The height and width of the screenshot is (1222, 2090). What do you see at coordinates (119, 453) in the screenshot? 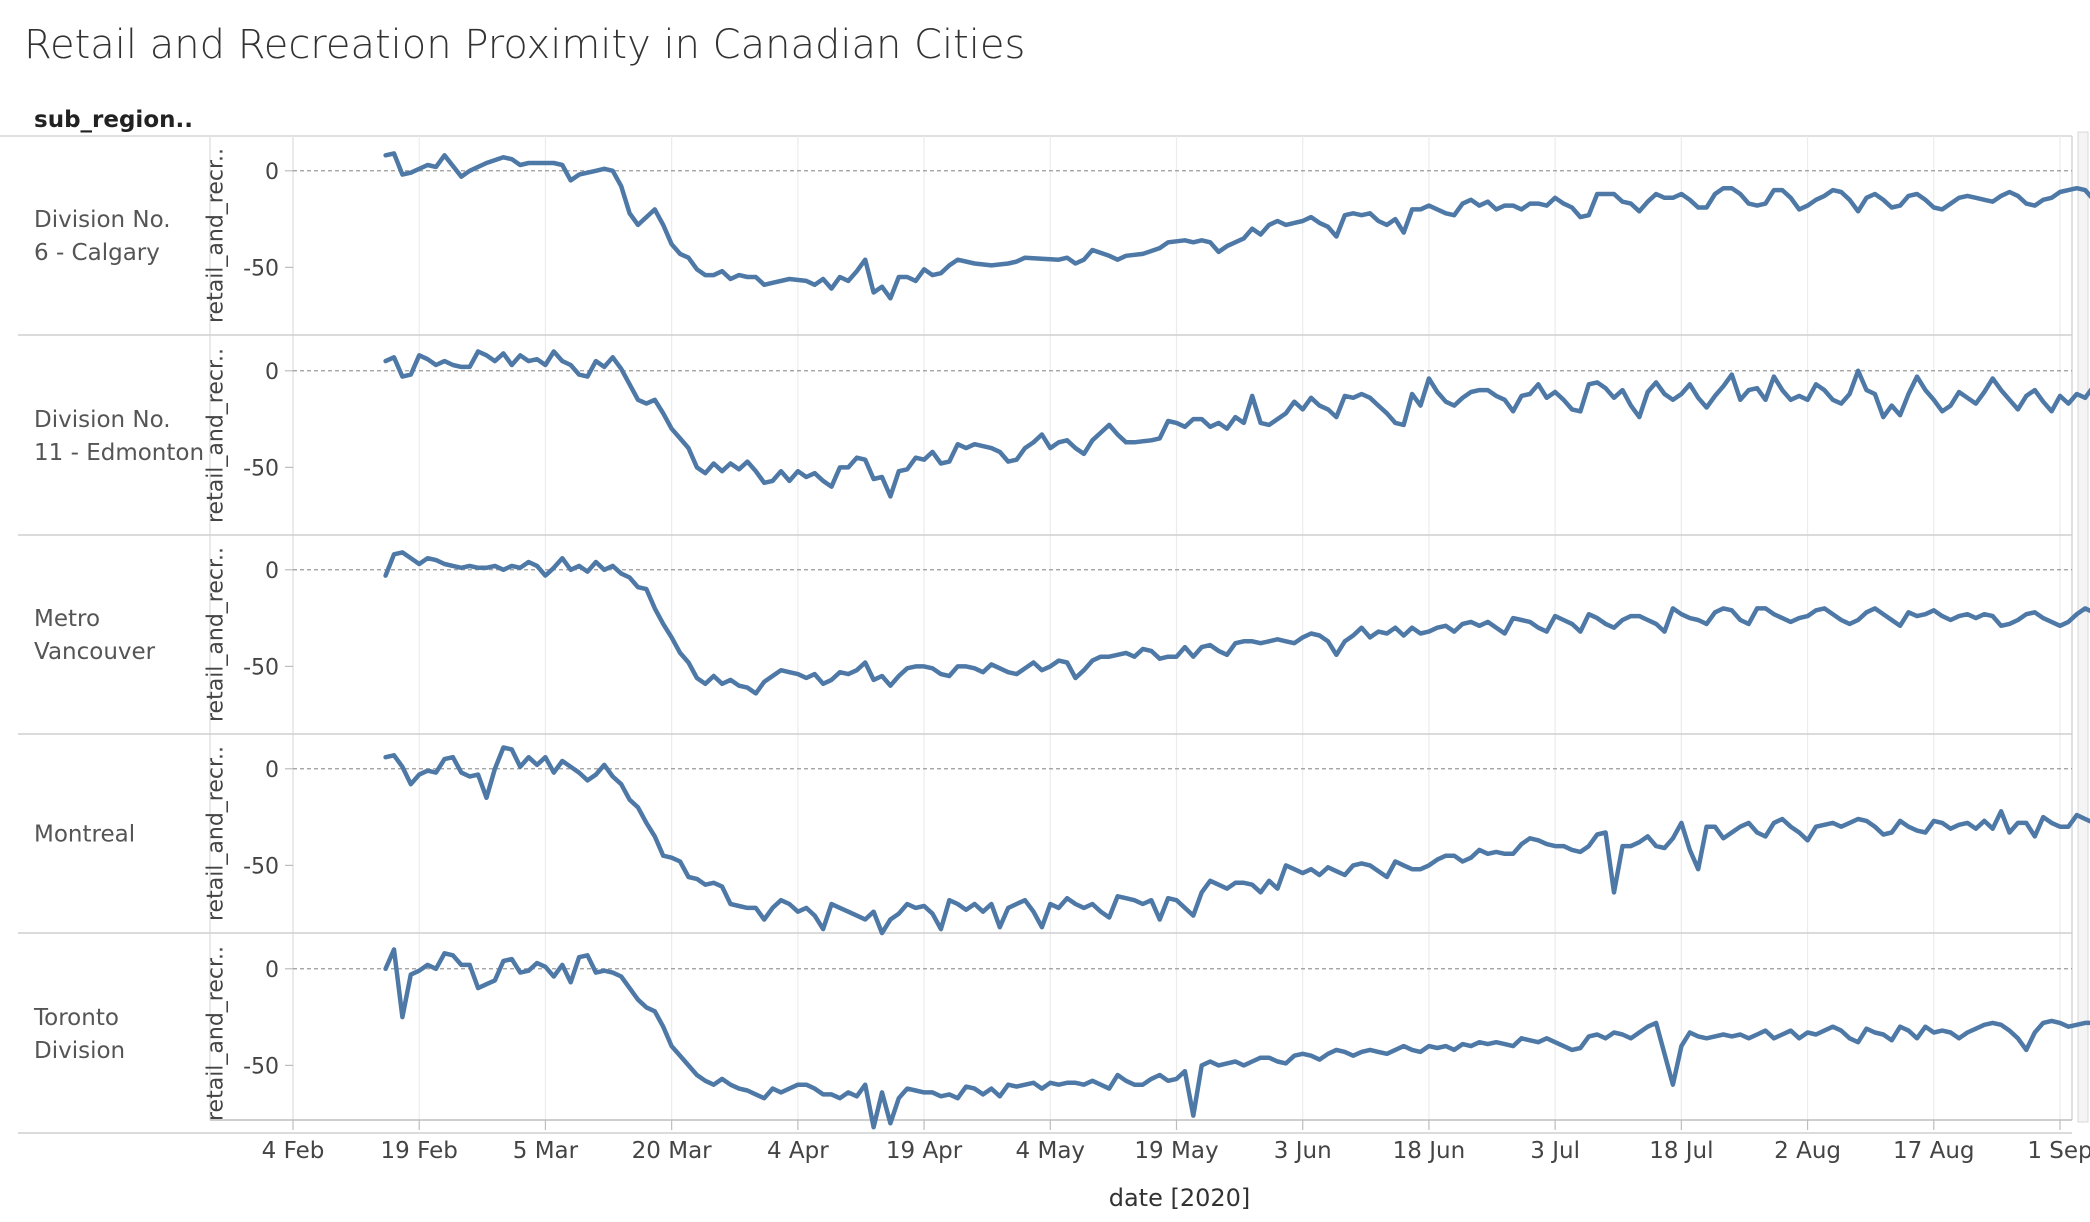
I see `row-label-line: 11 - Edmonton` at bounding box center [119, 453].